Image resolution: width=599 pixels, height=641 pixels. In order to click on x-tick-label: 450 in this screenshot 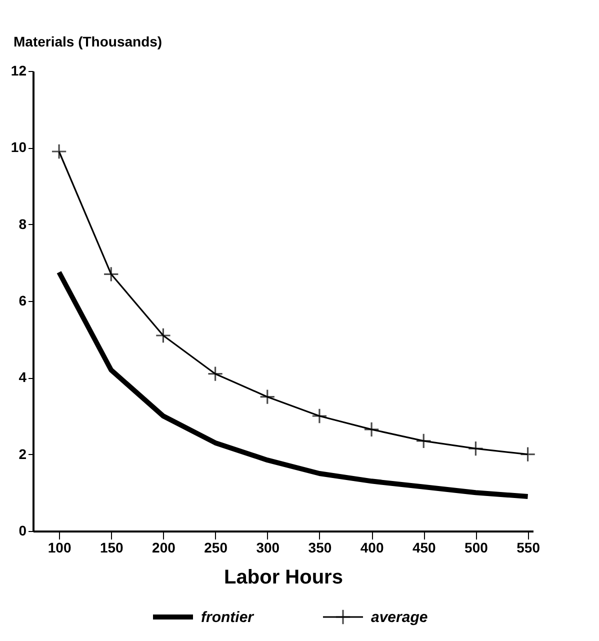, I will do `click(424, 548)`.